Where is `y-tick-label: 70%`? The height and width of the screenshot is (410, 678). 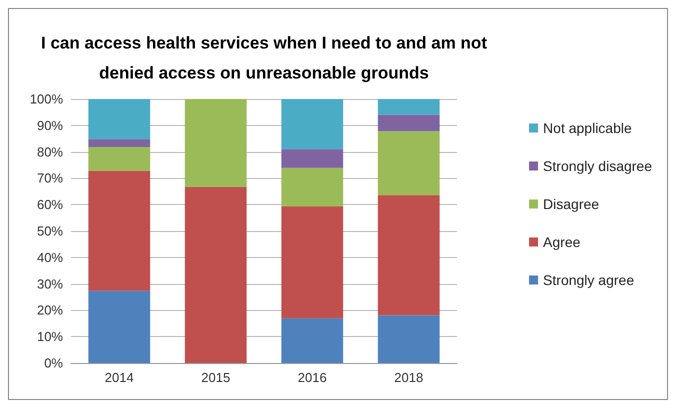 y-tick-label: 70% is located at coordinates (50, 178).